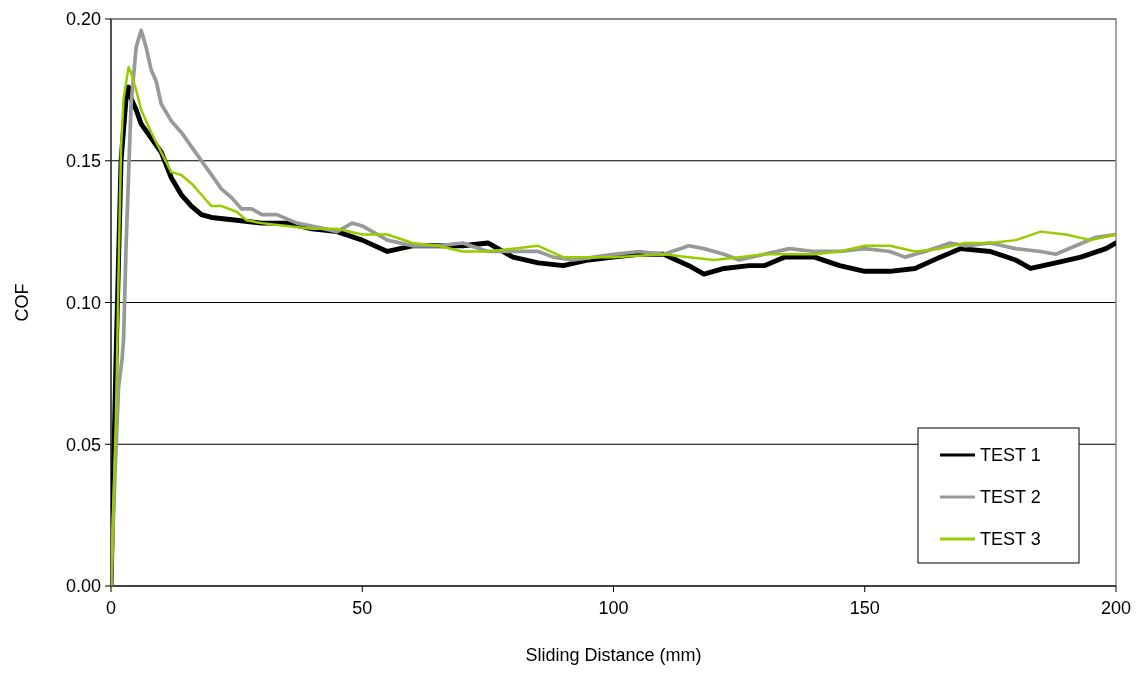 The height and width of the screenshot is (681, 1146). I want to click on x-tick-label: 0, so click(111, 608).